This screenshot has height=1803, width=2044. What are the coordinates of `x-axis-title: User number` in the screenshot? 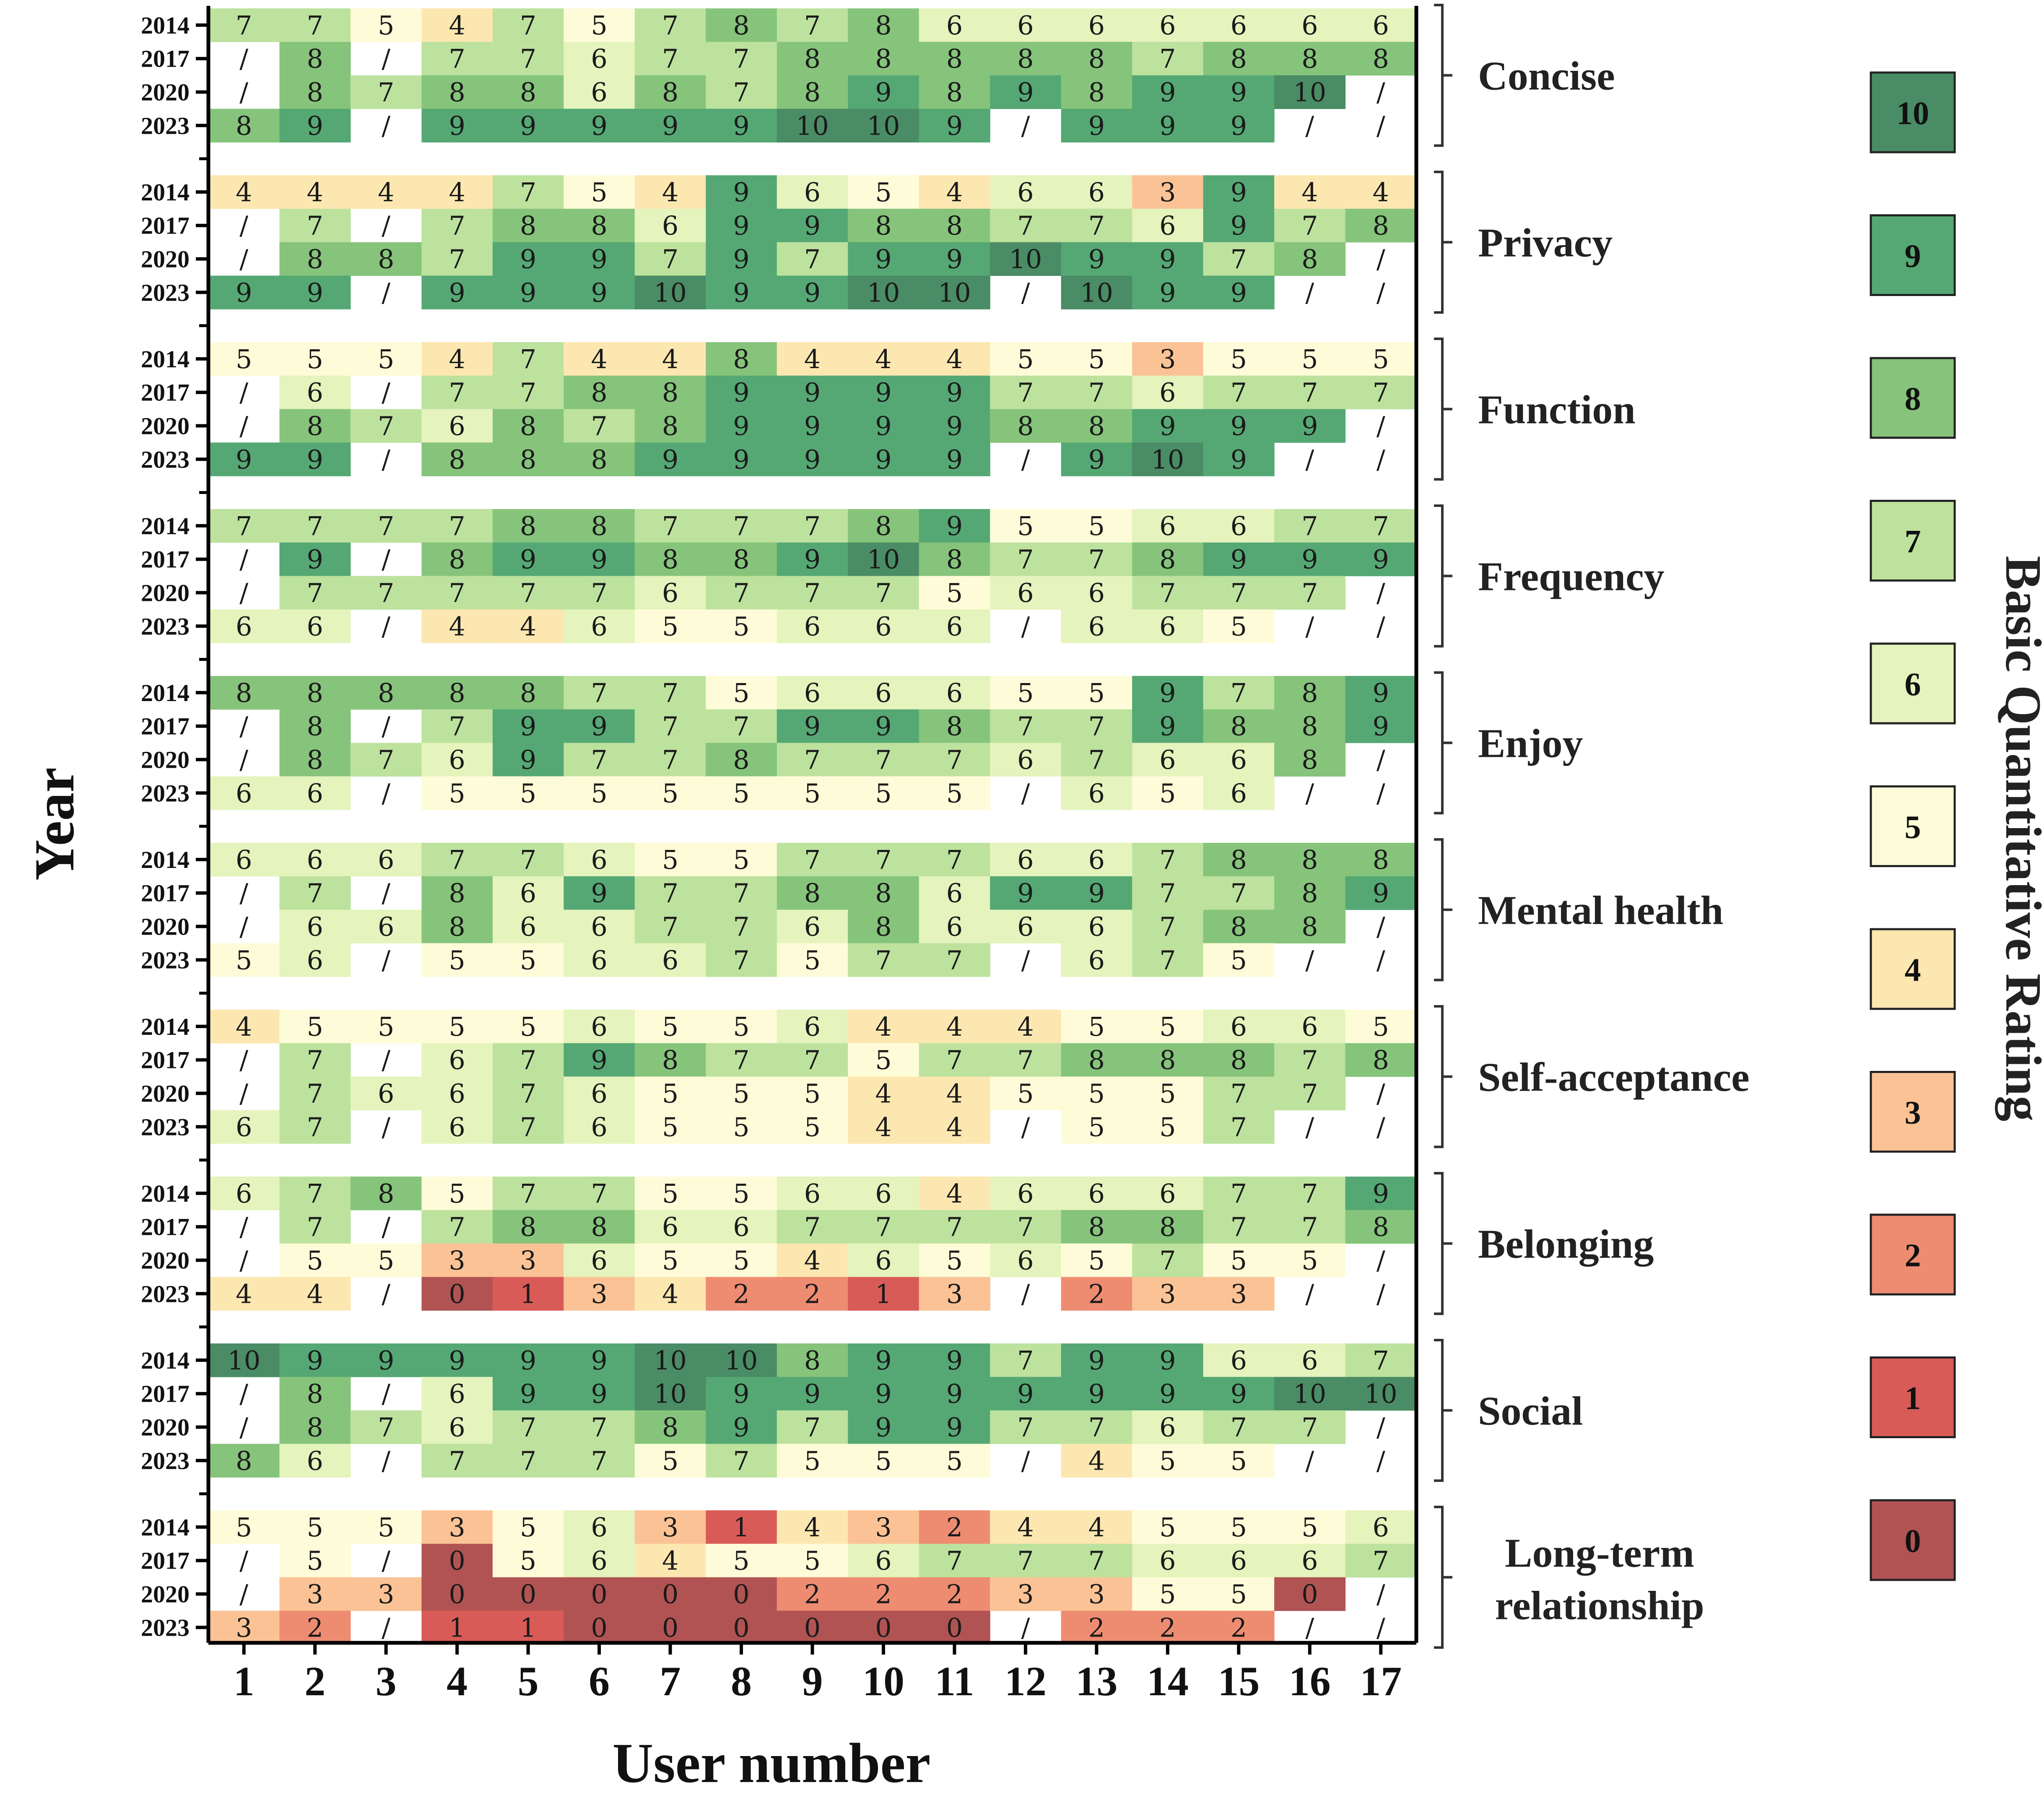 It's located at (772, 1764).